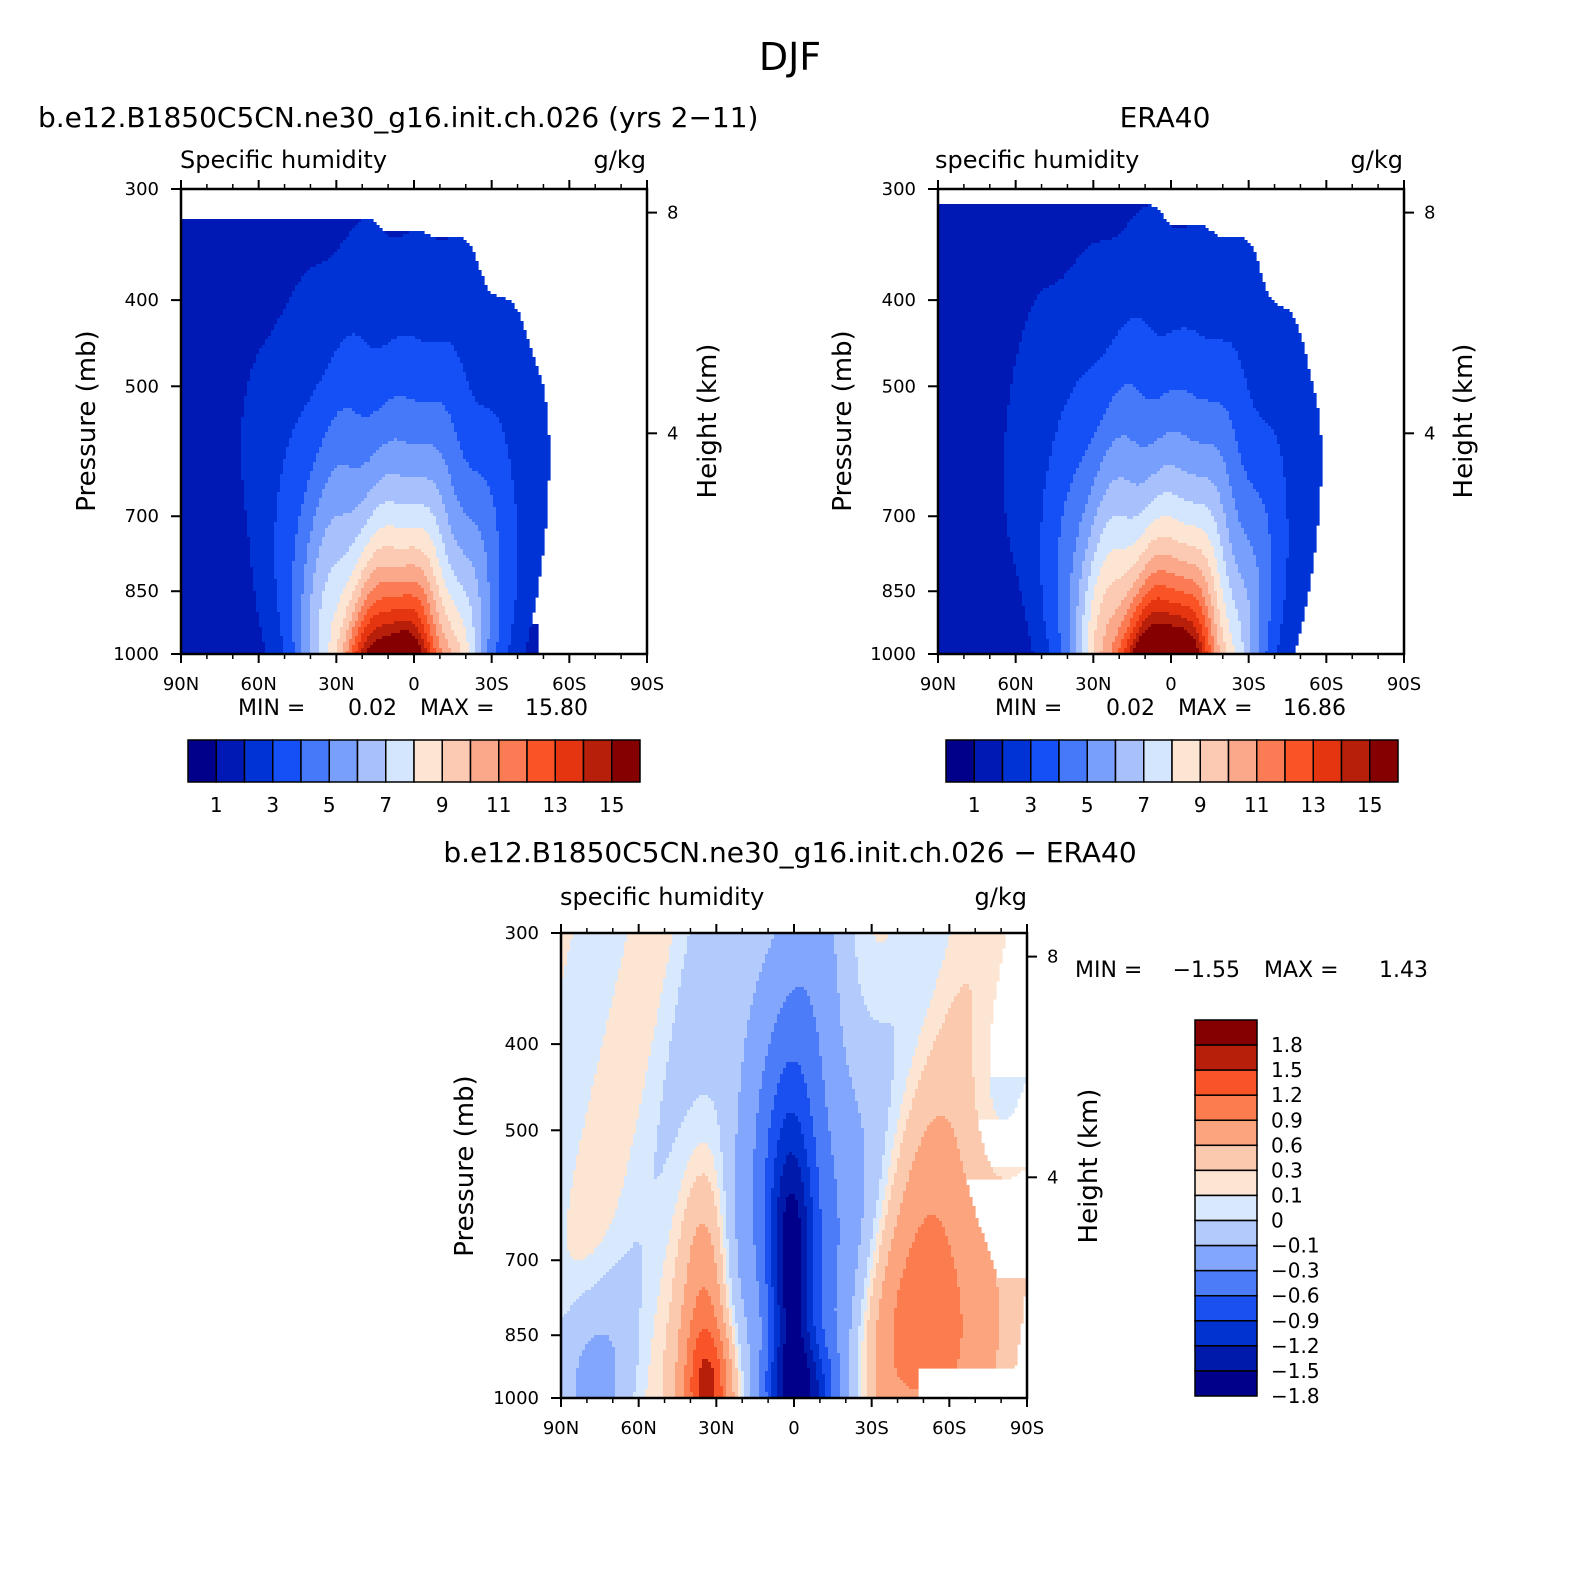 The height and width of the screenshot is (1583, 1581). What do you see at coordinates (400, 761) in the screenshot?
I see `colorbar-swatch` at bounding box center [400, 761].